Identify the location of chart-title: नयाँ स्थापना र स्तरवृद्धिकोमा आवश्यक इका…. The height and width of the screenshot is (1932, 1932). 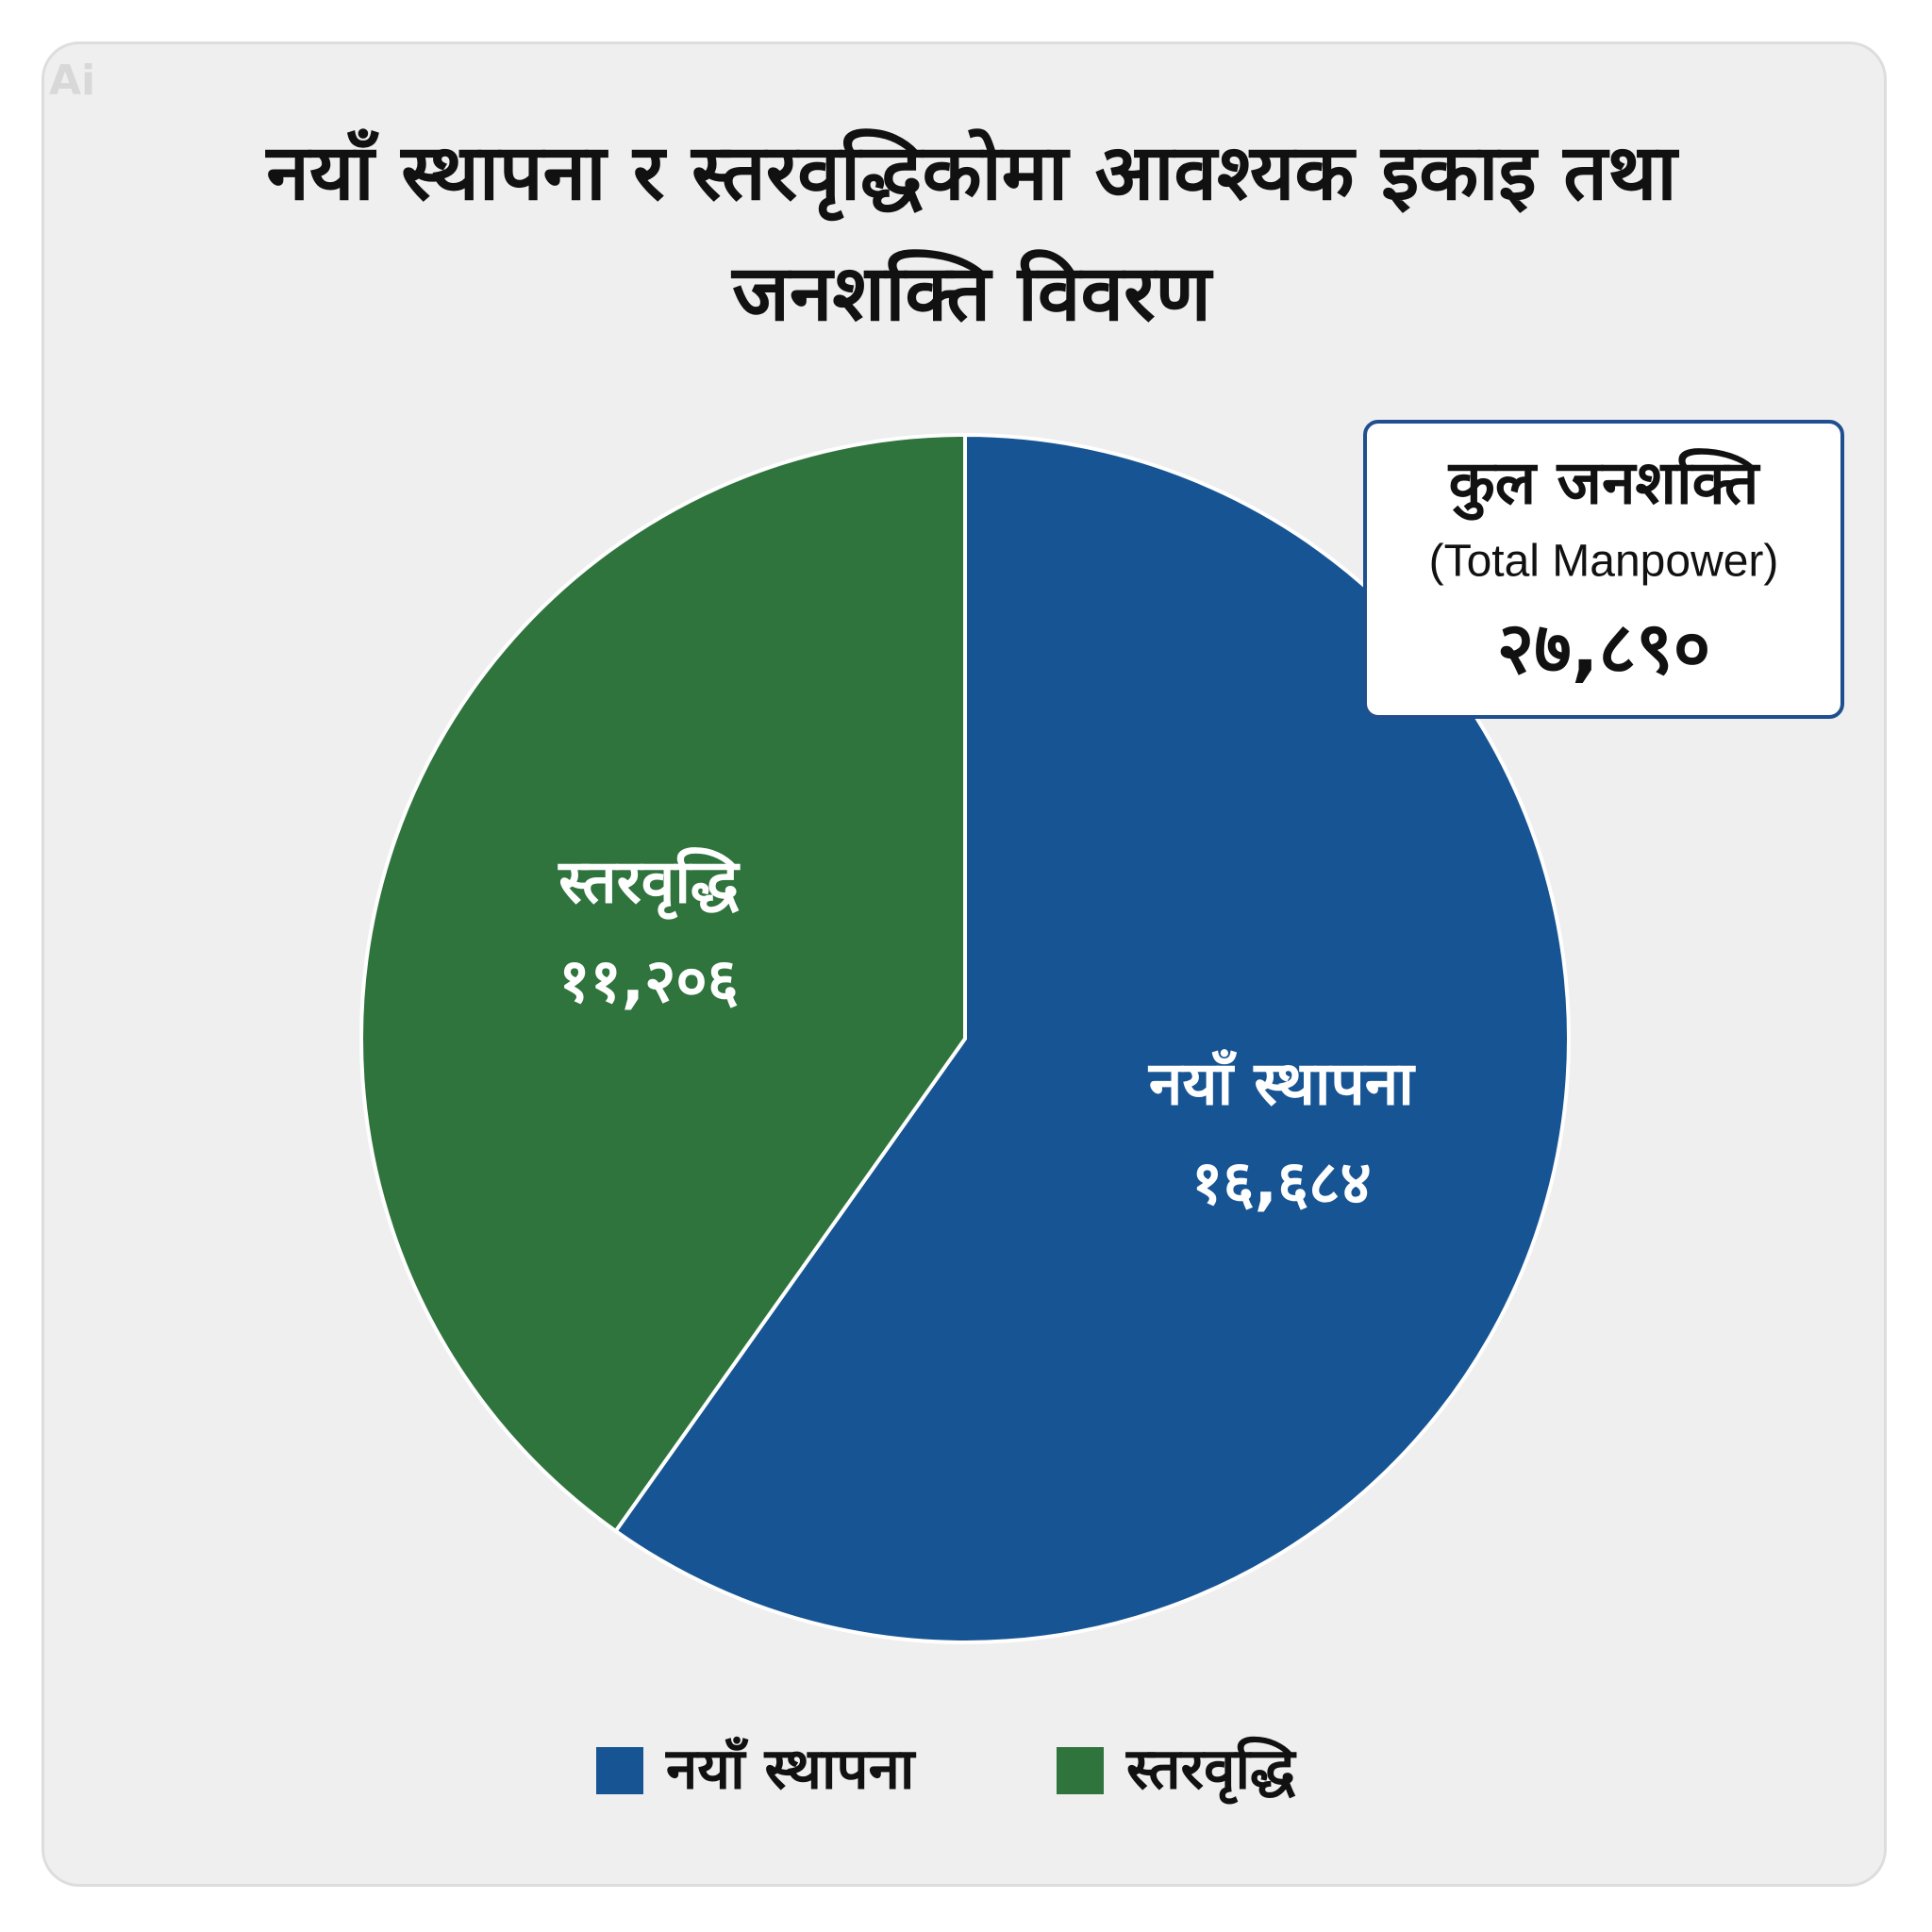
(971, 234).